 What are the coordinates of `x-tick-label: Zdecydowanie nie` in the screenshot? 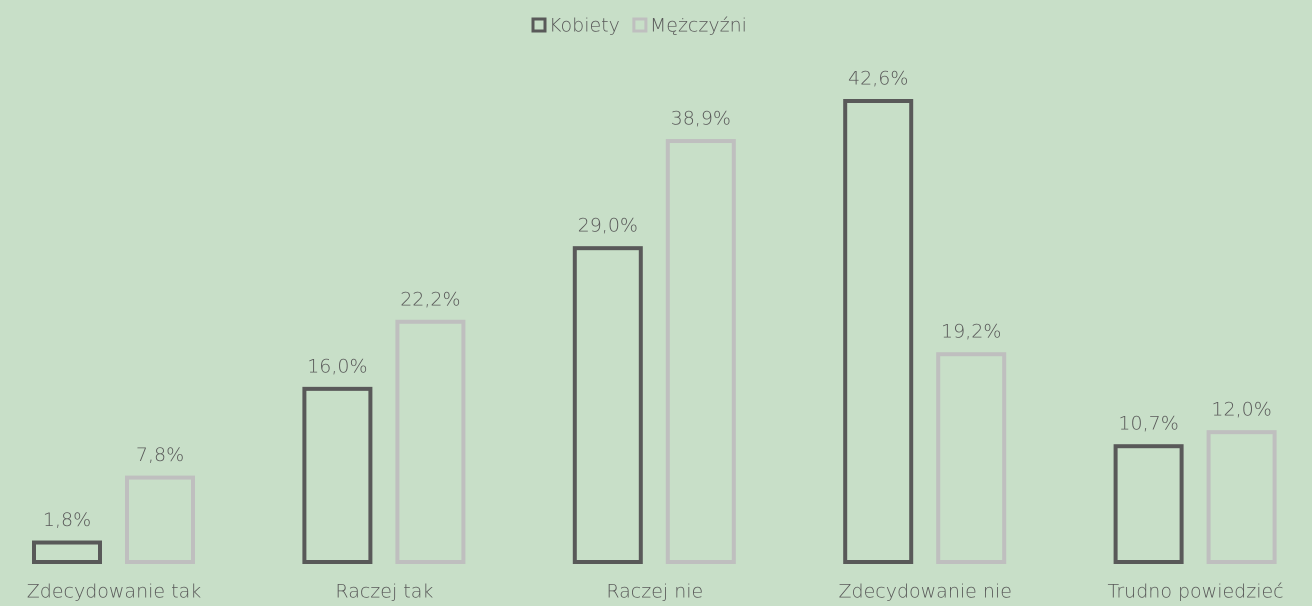 It's located at (925, 592).